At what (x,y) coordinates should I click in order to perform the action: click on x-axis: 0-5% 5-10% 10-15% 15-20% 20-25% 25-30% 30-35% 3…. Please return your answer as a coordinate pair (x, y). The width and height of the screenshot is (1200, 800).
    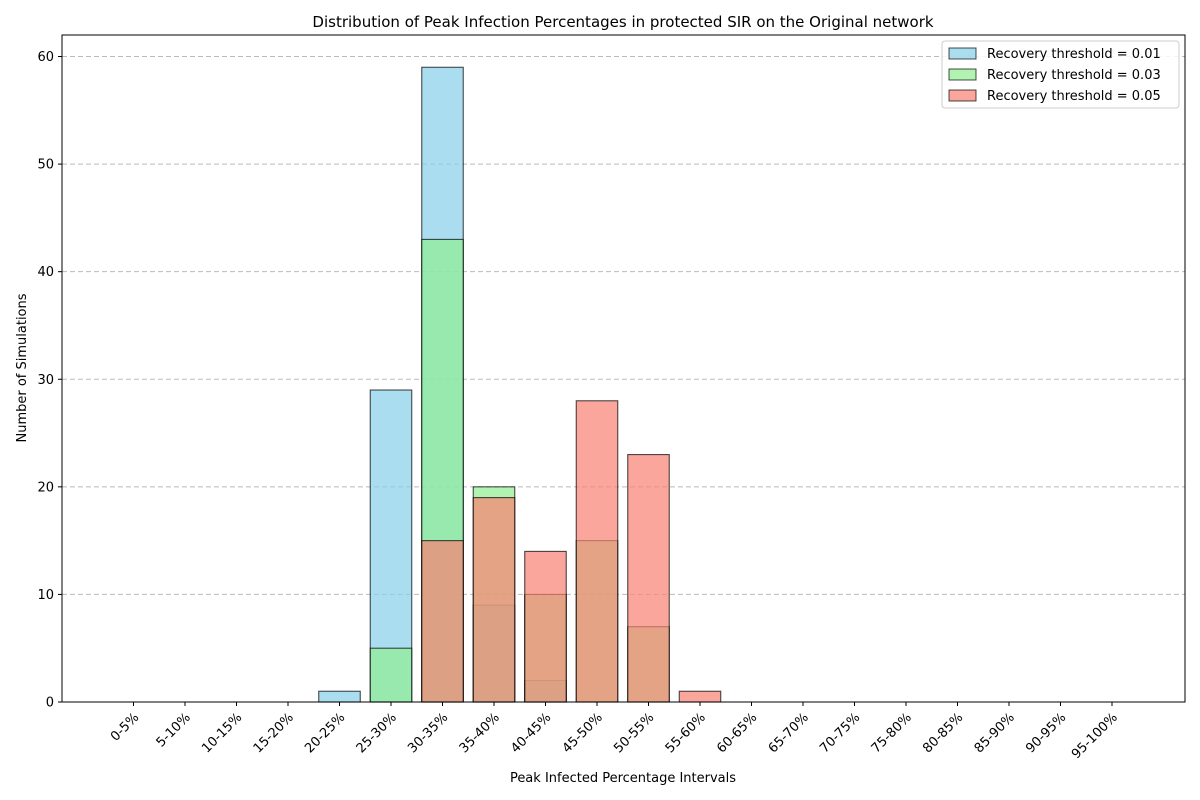
    Looking at the image, I should click on (614, 732).